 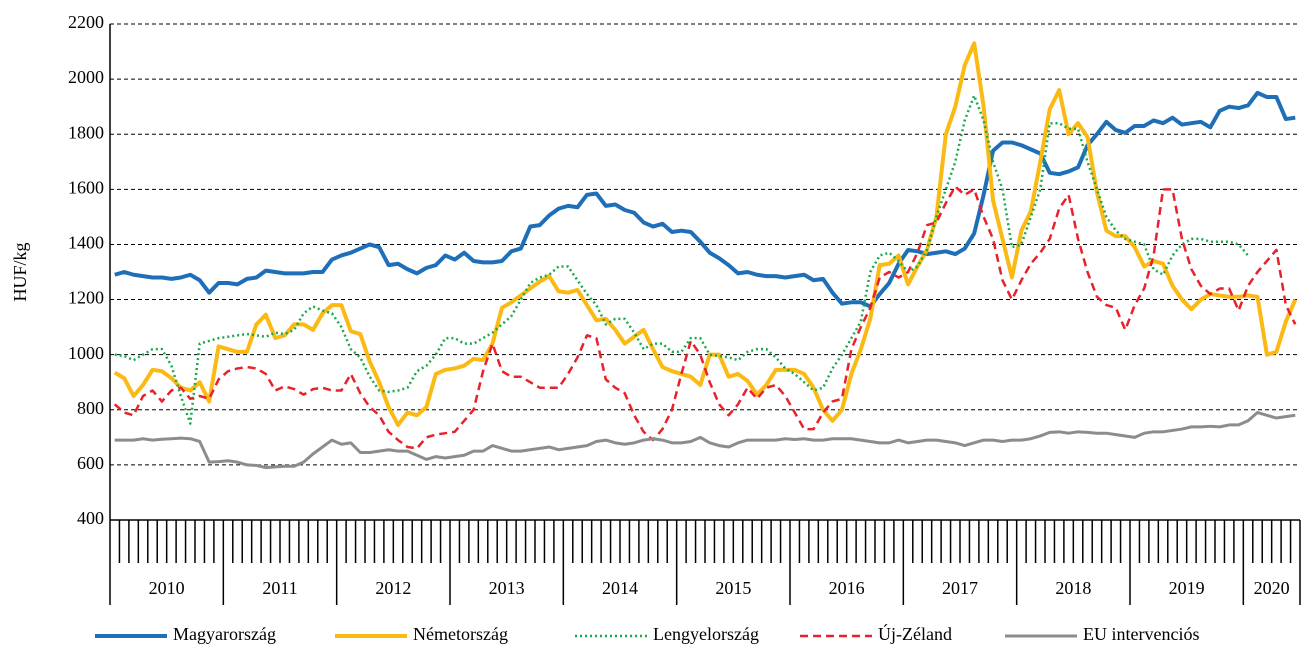 What do you see at coordinates (460, 634) in the screenshot?
I see `legend-label: Németország` at bounding box center [460, 634].